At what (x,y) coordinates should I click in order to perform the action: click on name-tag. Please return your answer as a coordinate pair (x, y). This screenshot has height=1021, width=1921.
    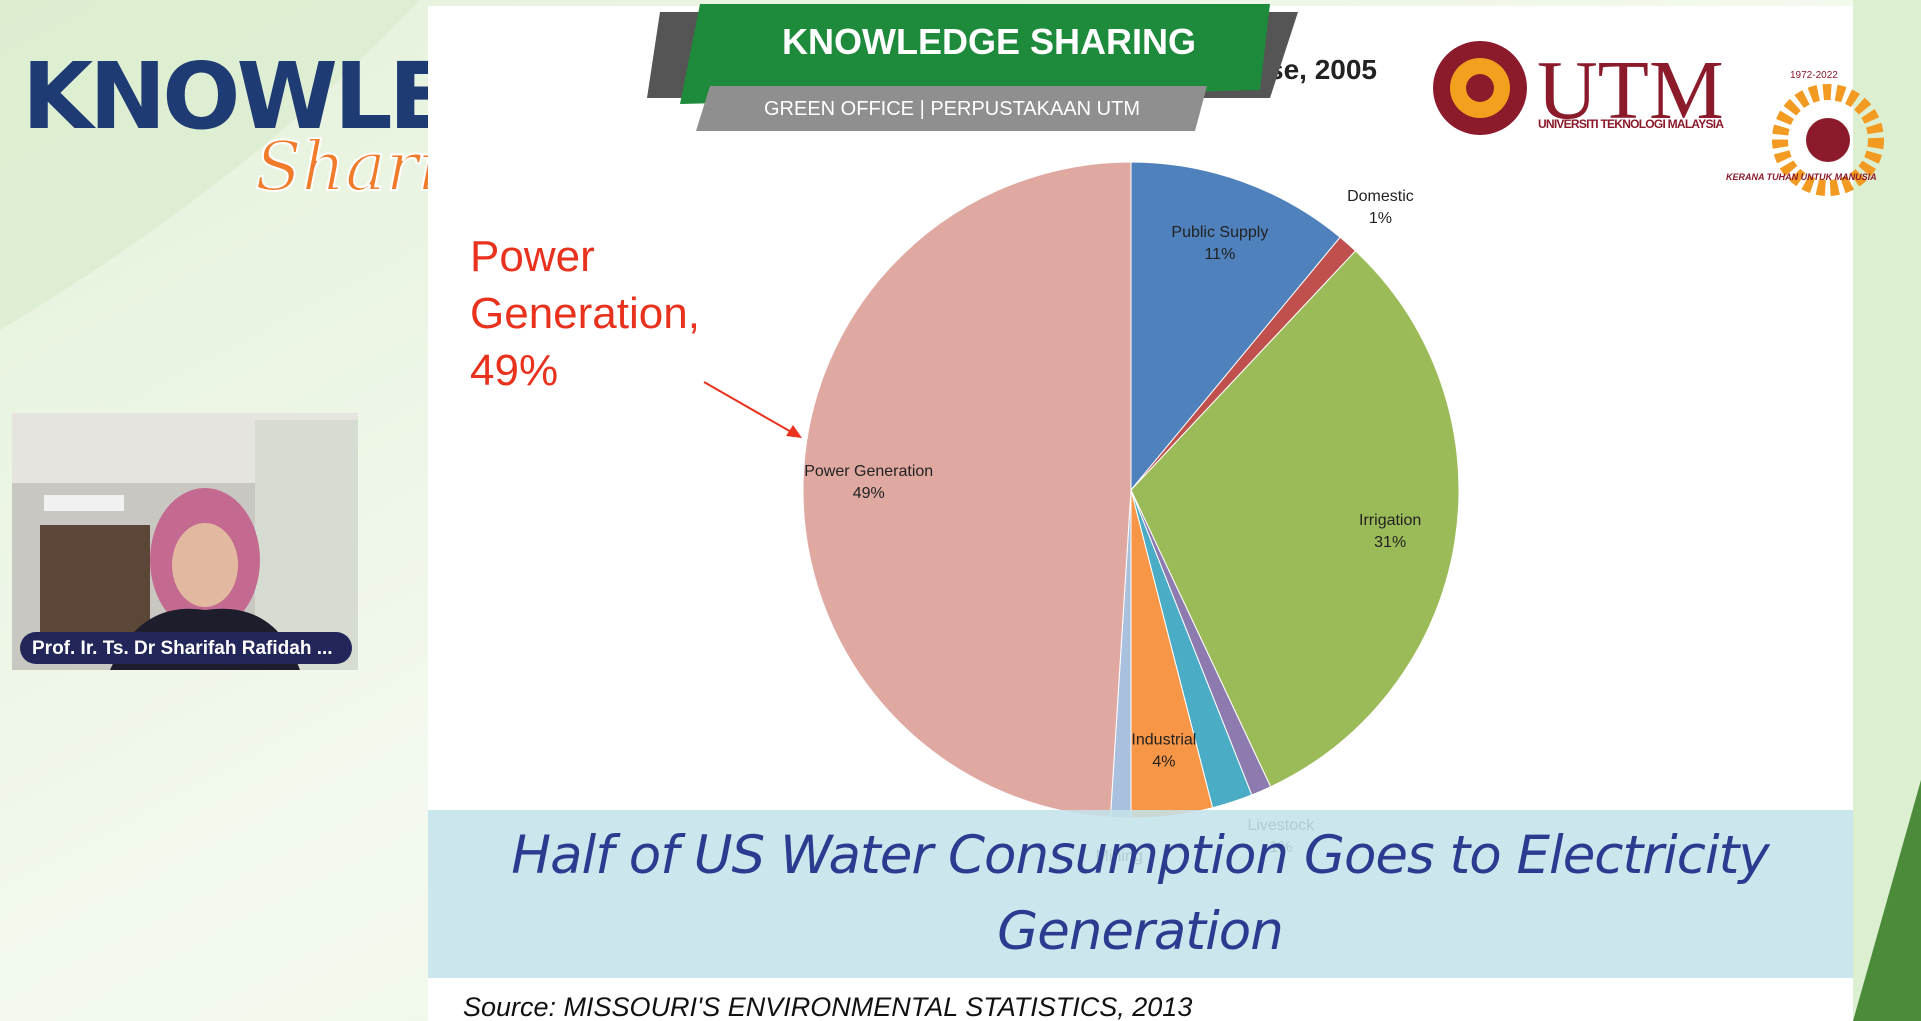
    Looking at the image, I should click on (186, 648).